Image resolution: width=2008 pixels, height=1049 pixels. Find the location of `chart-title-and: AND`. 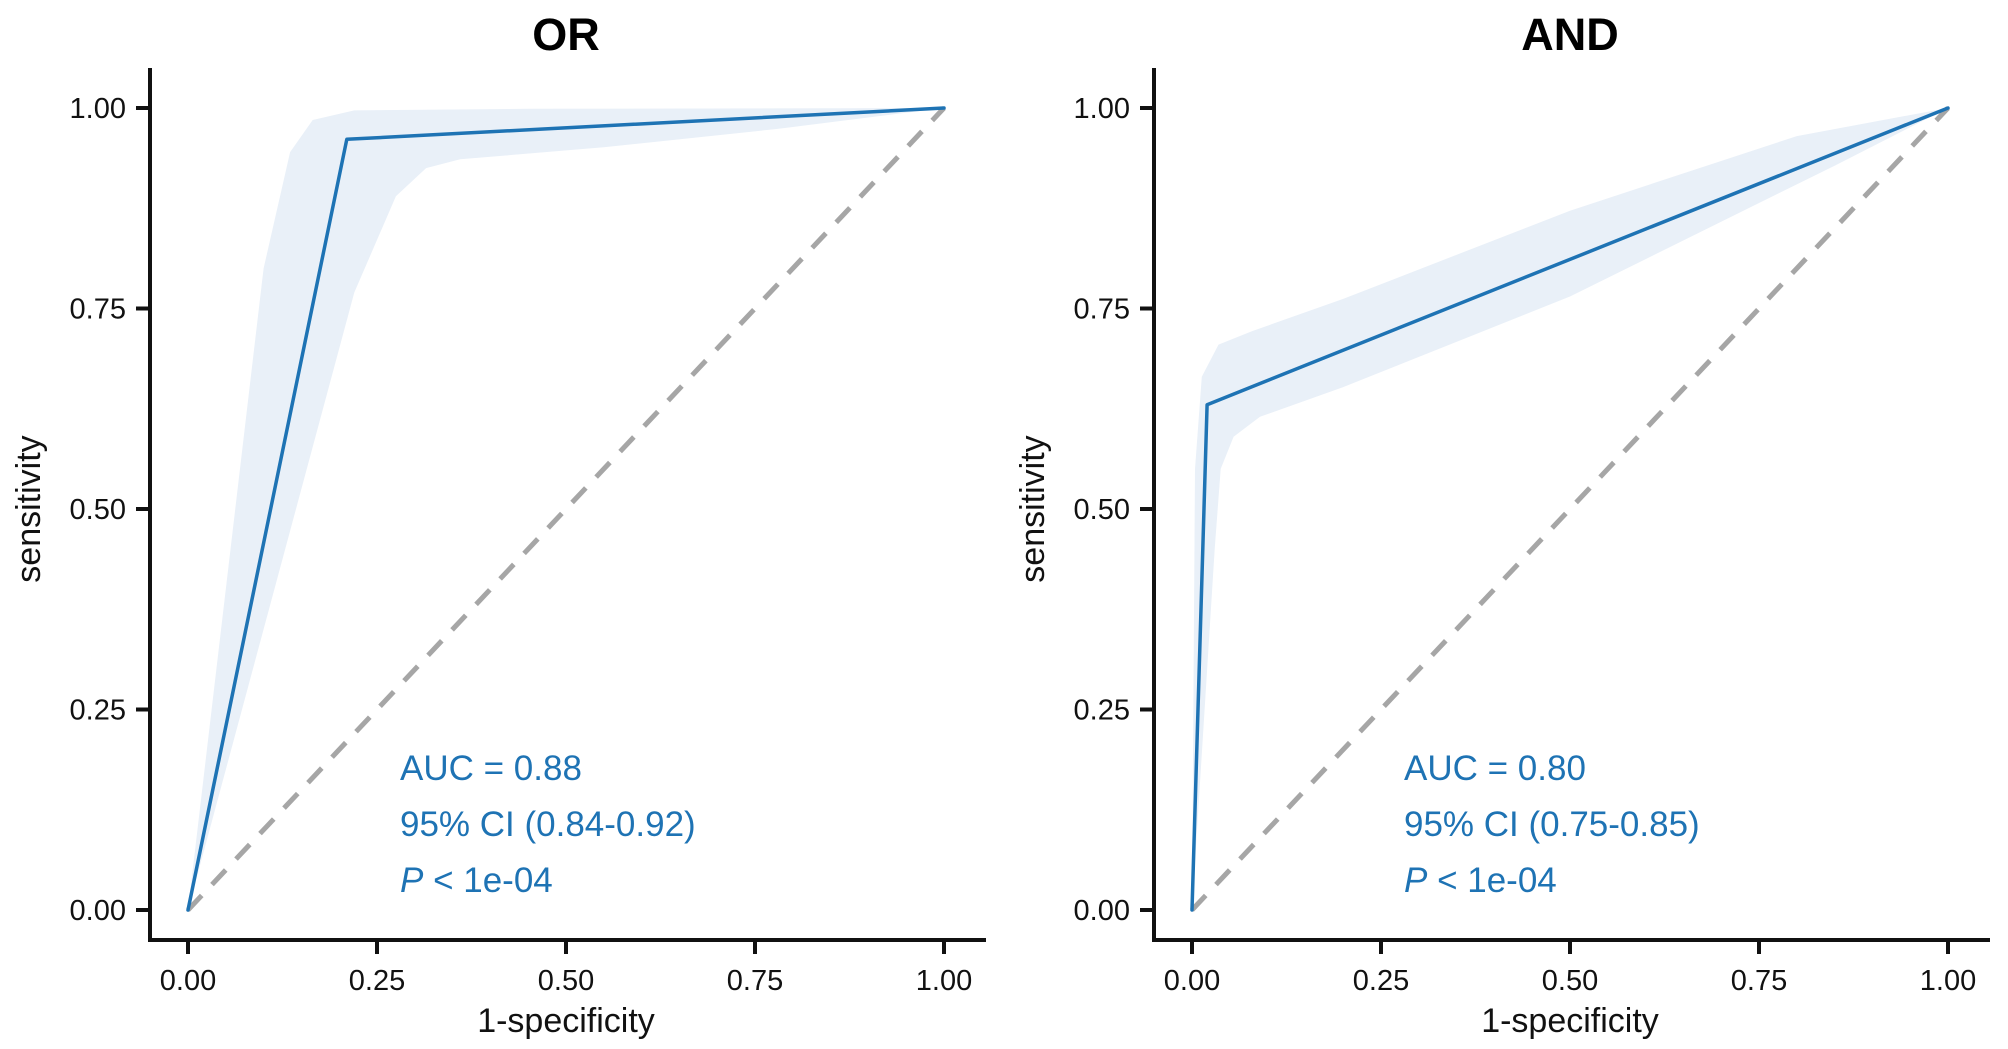

chart-title-and: AND is located at coordinates (1570, 34).